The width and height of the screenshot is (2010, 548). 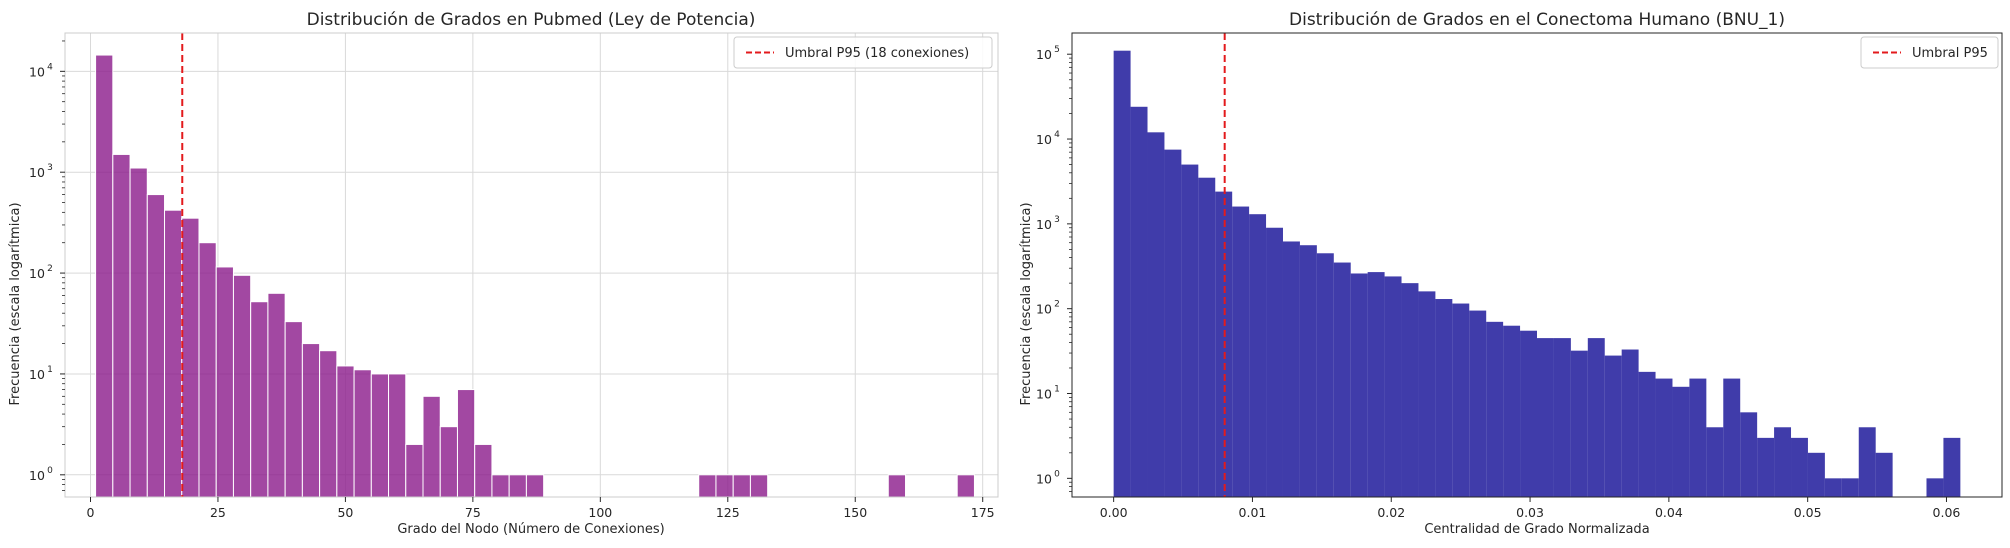 I want to click on y-tick-exponent: 5, so click(x=1057, y=50).